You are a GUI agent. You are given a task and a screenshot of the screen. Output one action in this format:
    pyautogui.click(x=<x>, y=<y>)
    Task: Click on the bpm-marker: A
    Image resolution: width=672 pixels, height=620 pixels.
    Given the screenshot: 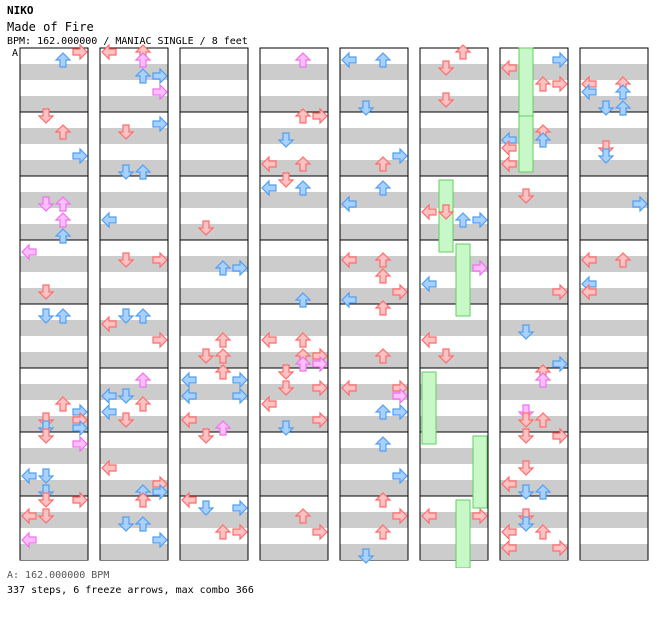 What is the action you would take?
    pyautogui.click(x=15, y=53)
    